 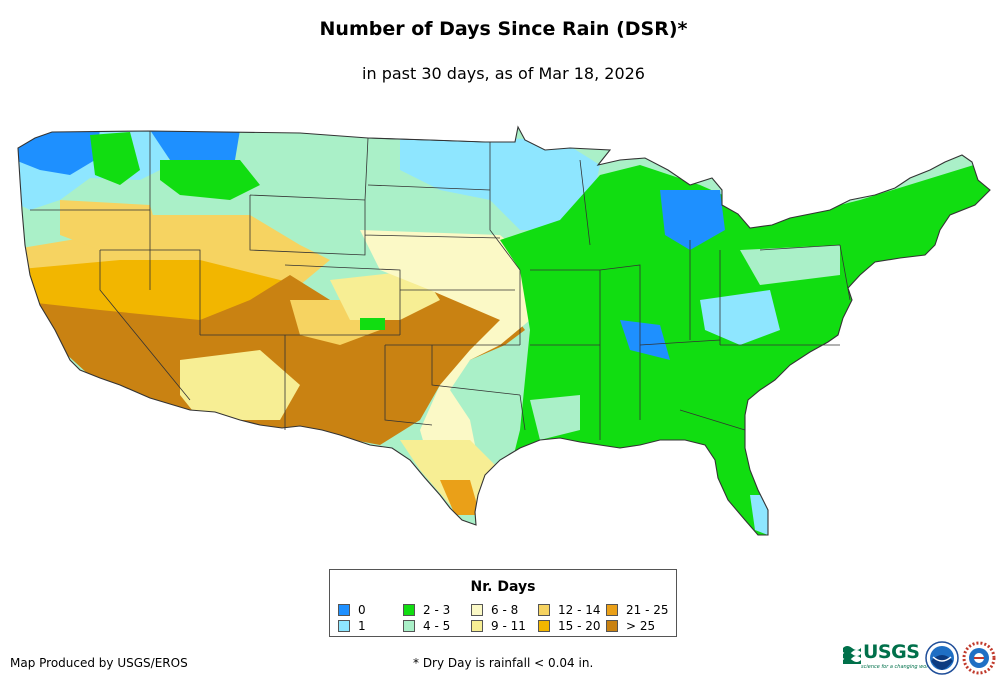 I want to click on zone-9-11-texas, so click(x=450, y=477).